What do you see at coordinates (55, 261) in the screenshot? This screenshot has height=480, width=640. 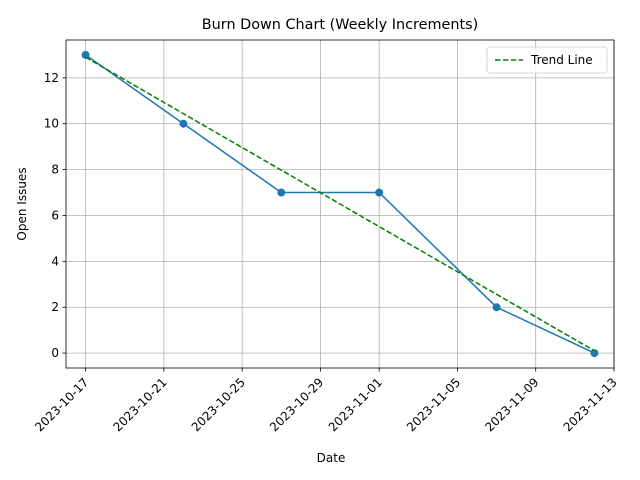 I see `y-tick-label: 4` at bounding box center [55, 261].